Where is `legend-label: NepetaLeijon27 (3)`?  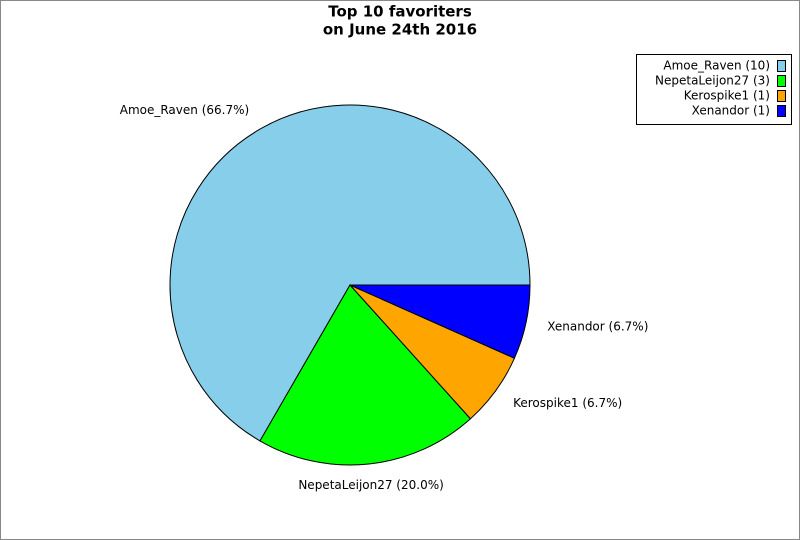 legend-label: NepetaLeijon27 (3) is located at coordinates (712, 81).